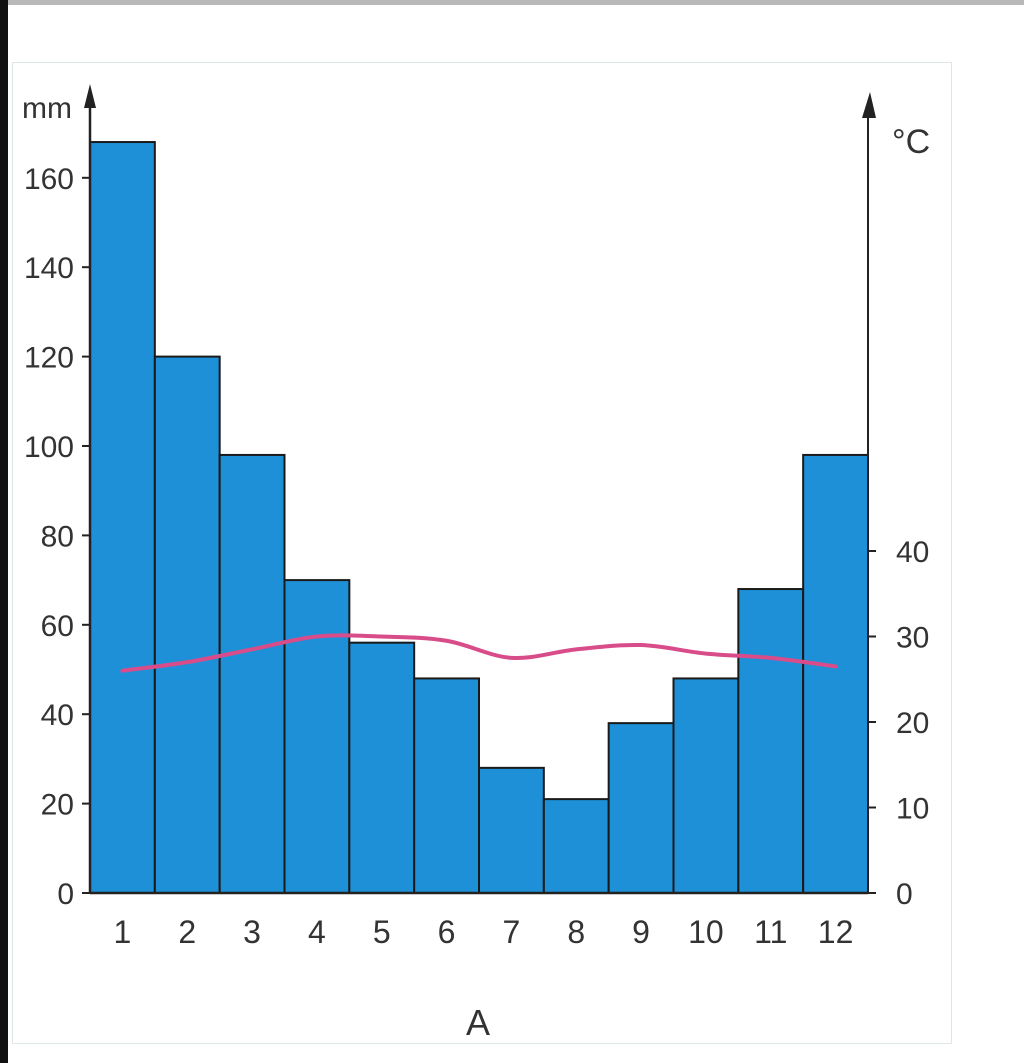 The height and width of the screenshot is (1063, 1024). What do you see at coordinates (869, 105) in the screenshot?
I see `y-right-axis-arrow` at bounding box center [869, 105].